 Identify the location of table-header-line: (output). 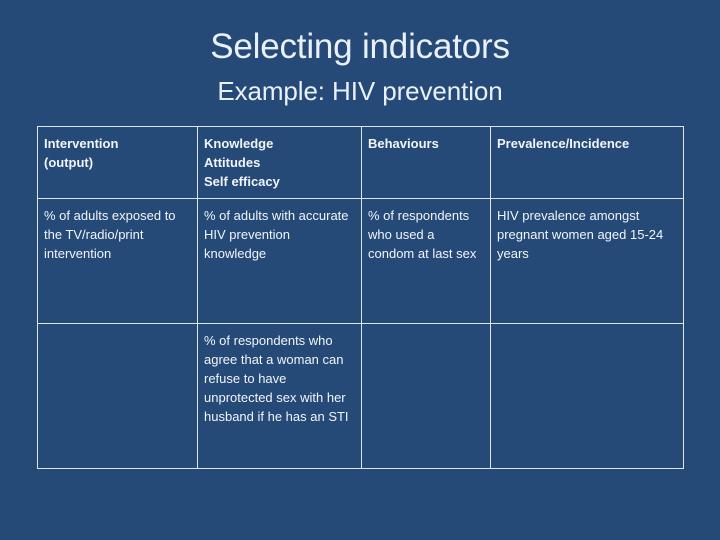
(69, 162).